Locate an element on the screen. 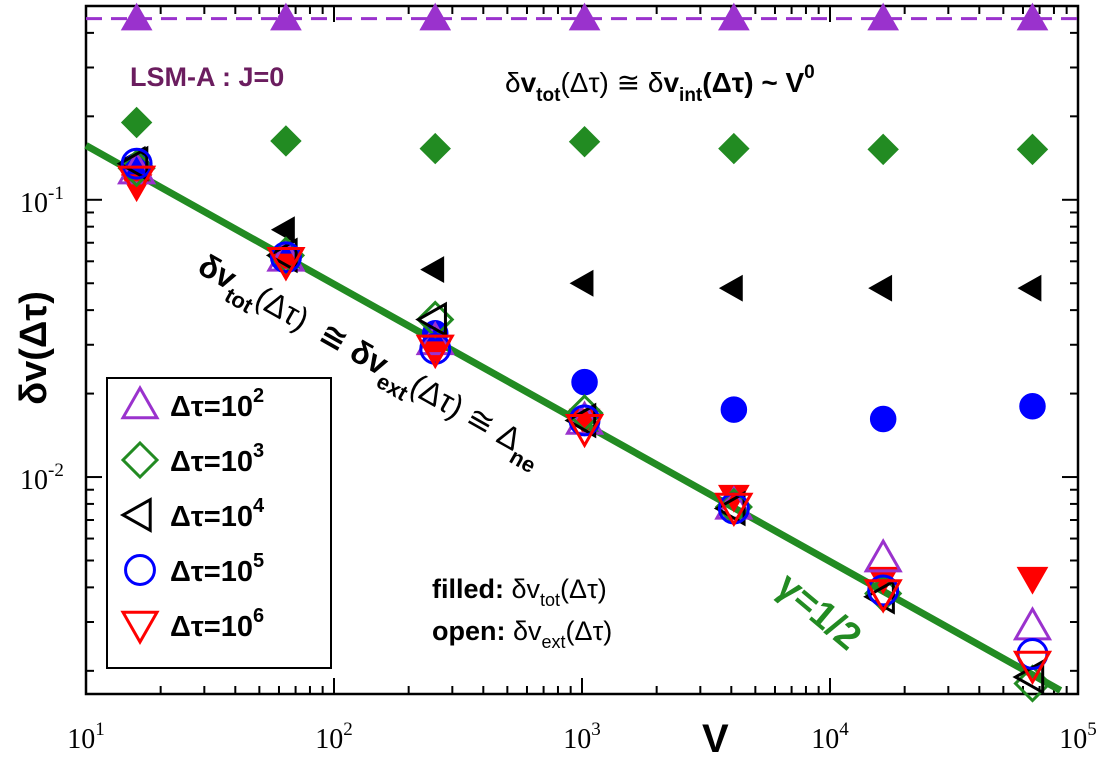  filled-note-lead: filled: is located at coordinates (472, 589).